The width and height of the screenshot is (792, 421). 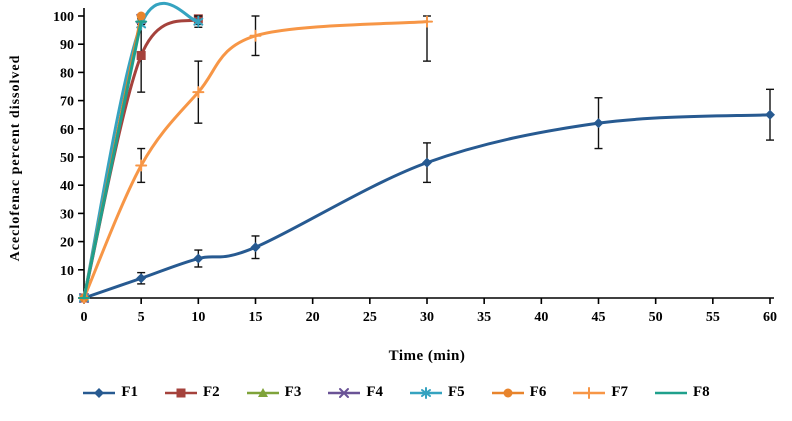 What do you see at coordinates (396, 392) in the screenshot?
I see `chart-legend: F1 F2 F3 F4 F5 F6 F7 F8` at bounding box center [396, 392].